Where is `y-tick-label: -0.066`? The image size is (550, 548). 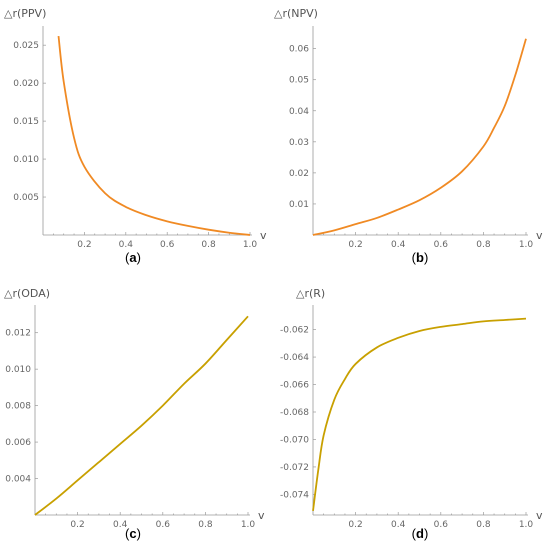
y-tick-label: -0.066 is located at coordinates (294, 386).